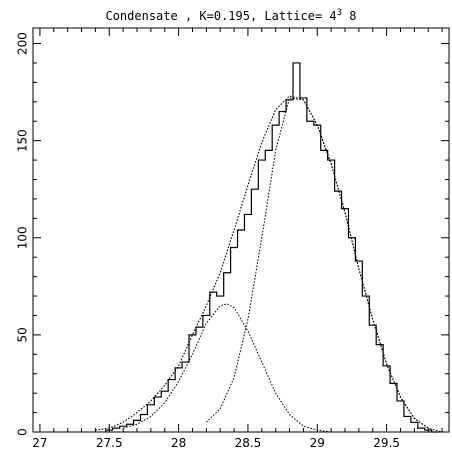 The image size is (452, 451). What do you see at coordinates (22, 237) in the screenshot?
I see `y-tick-label: 100` at bounding box center [22, 237].